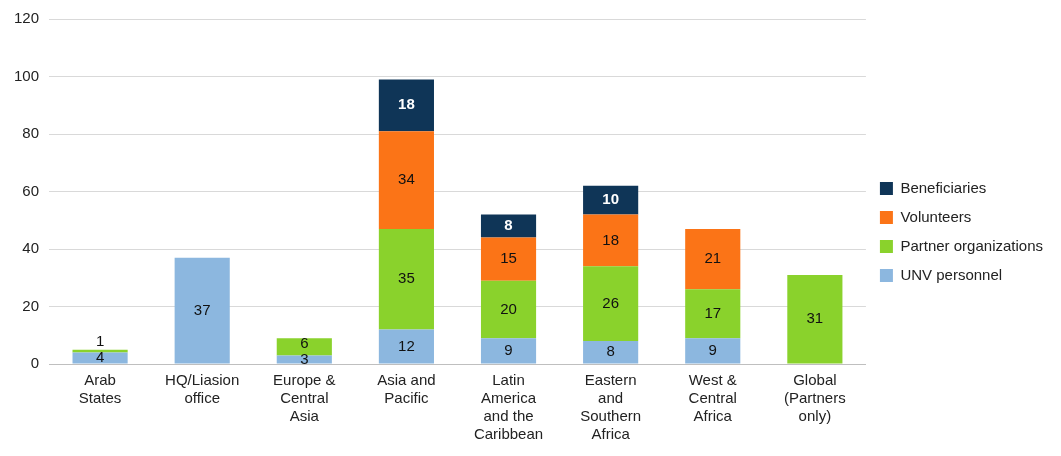 This screenshot has height=456, width=1061. What do you see at coordinates (304, 342) in the screenshot?
I see `data-label: 6` at bounding box center [304, 342].